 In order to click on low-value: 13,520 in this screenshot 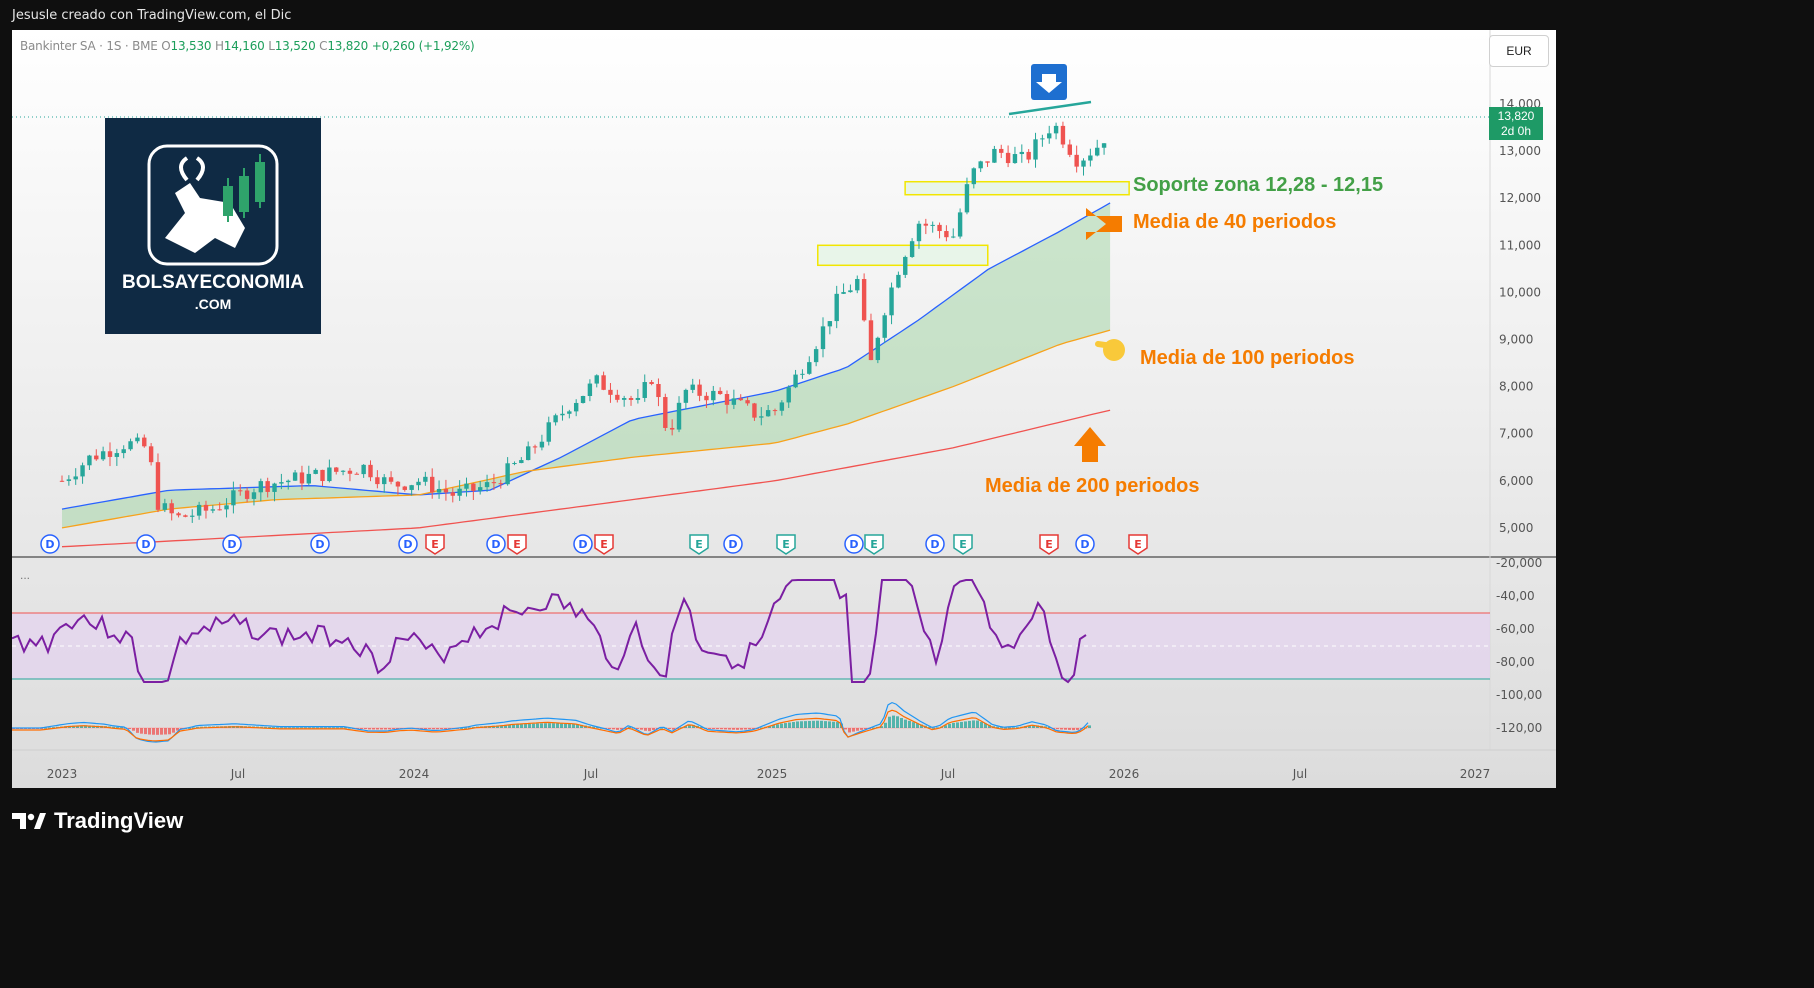, I will do `click(295, 46)`.